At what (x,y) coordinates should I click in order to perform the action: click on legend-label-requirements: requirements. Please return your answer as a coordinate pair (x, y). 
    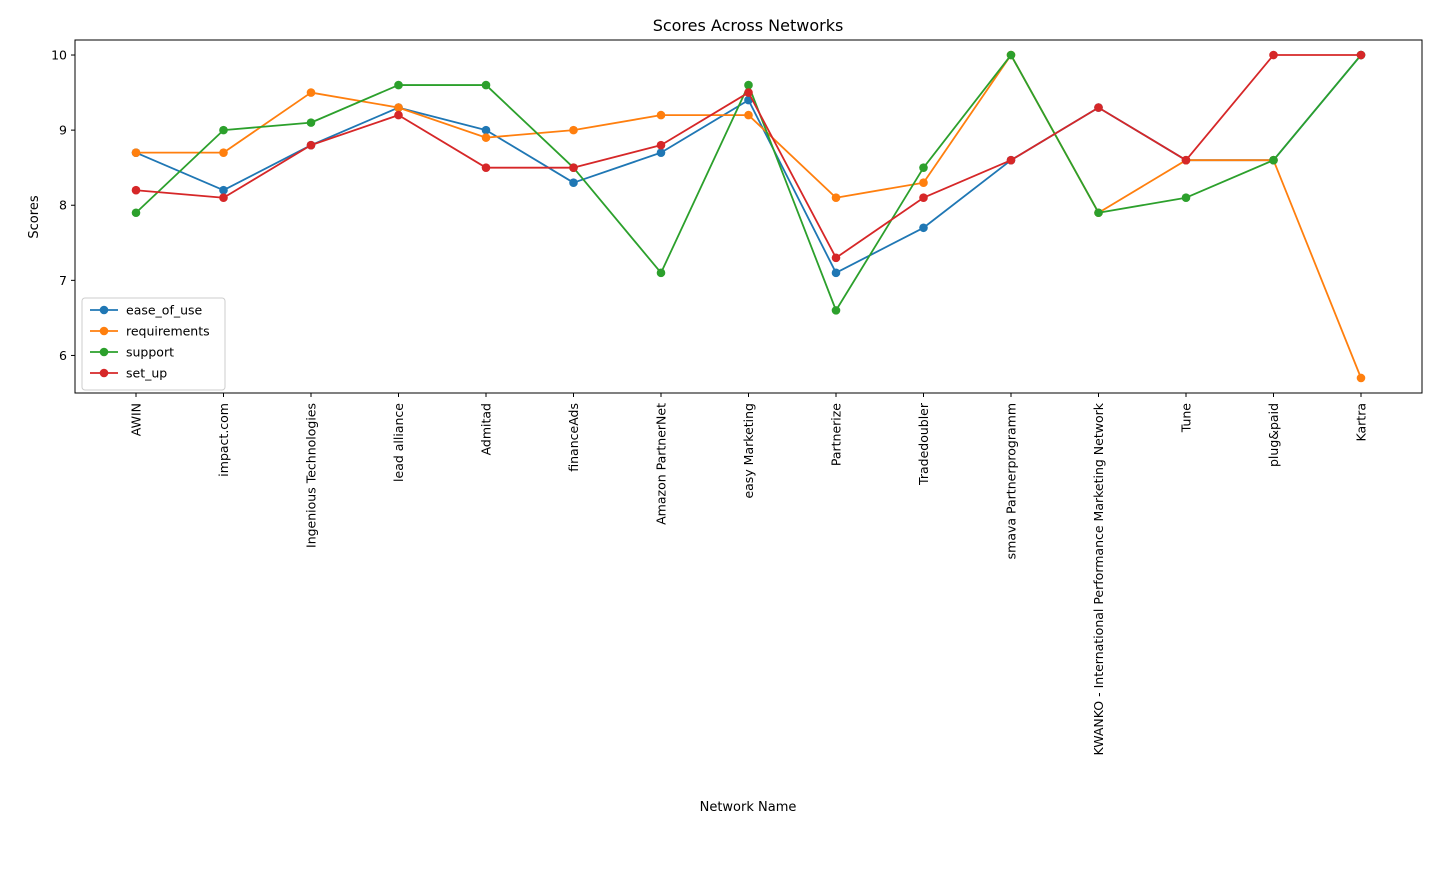
    Looking at the image, I should click on (168, 331).